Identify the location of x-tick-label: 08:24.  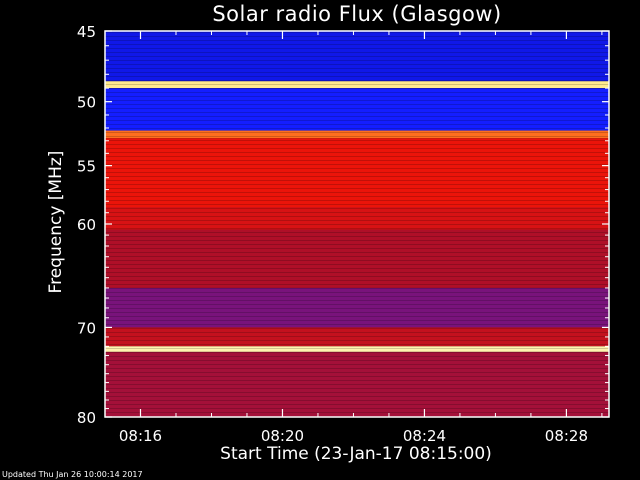
(424, 436).